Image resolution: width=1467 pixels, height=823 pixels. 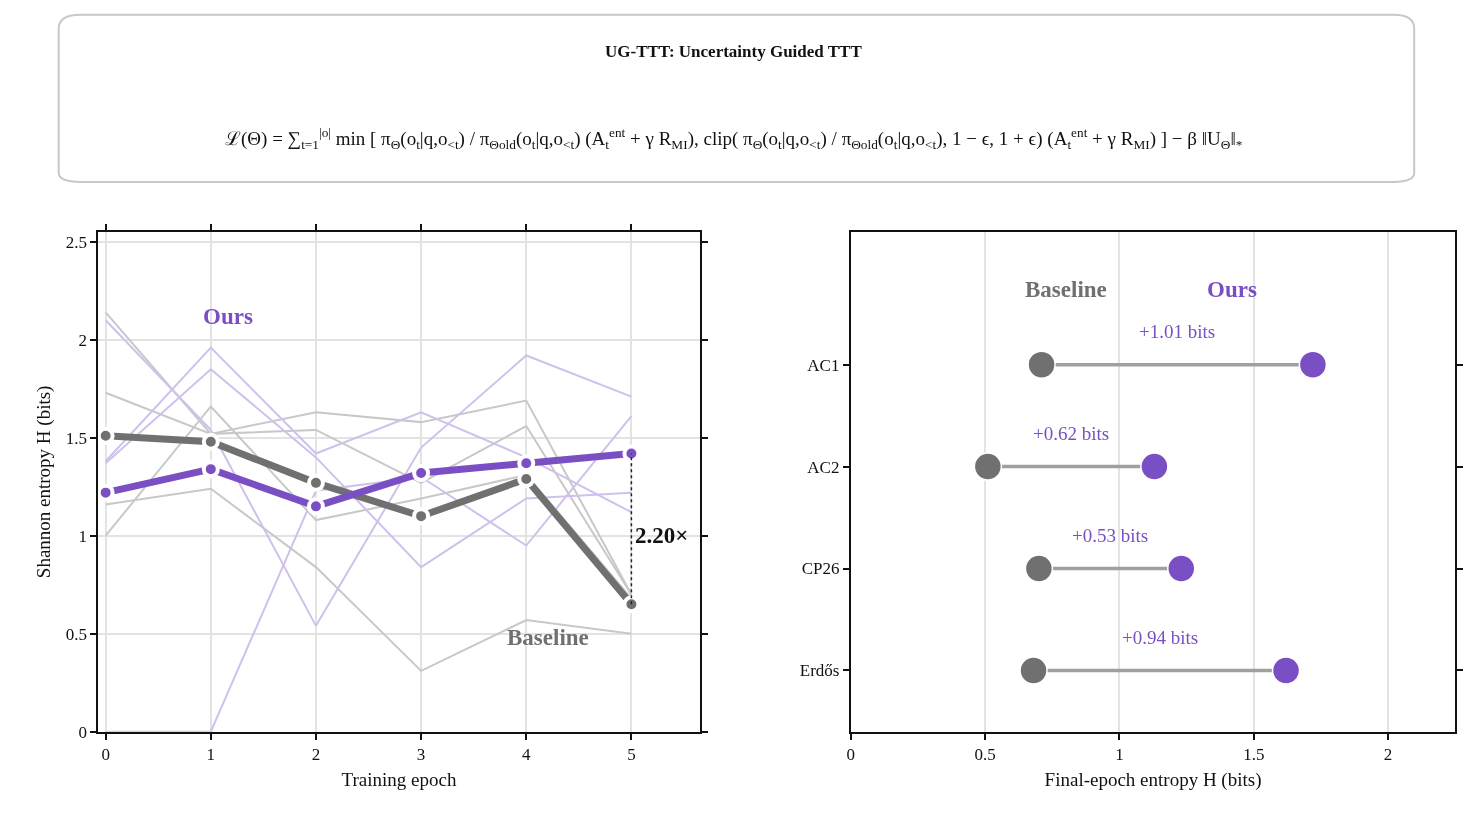 What do you see at coordinates (82, 732) in the screenshot?
I see `y-tick-label: 0` at bounding box center [82, 732].